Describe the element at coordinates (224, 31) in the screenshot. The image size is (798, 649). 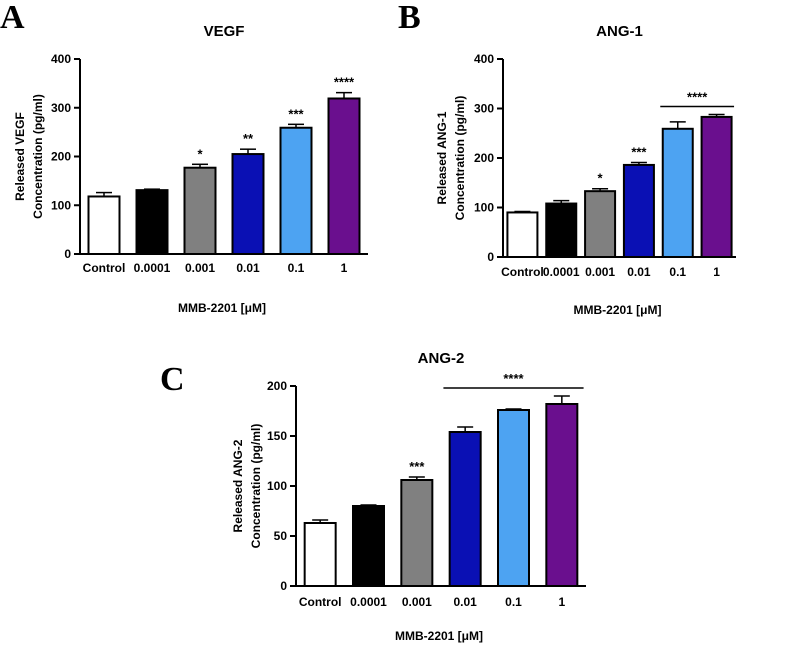
I see `chart-title: VEGF` at that location.